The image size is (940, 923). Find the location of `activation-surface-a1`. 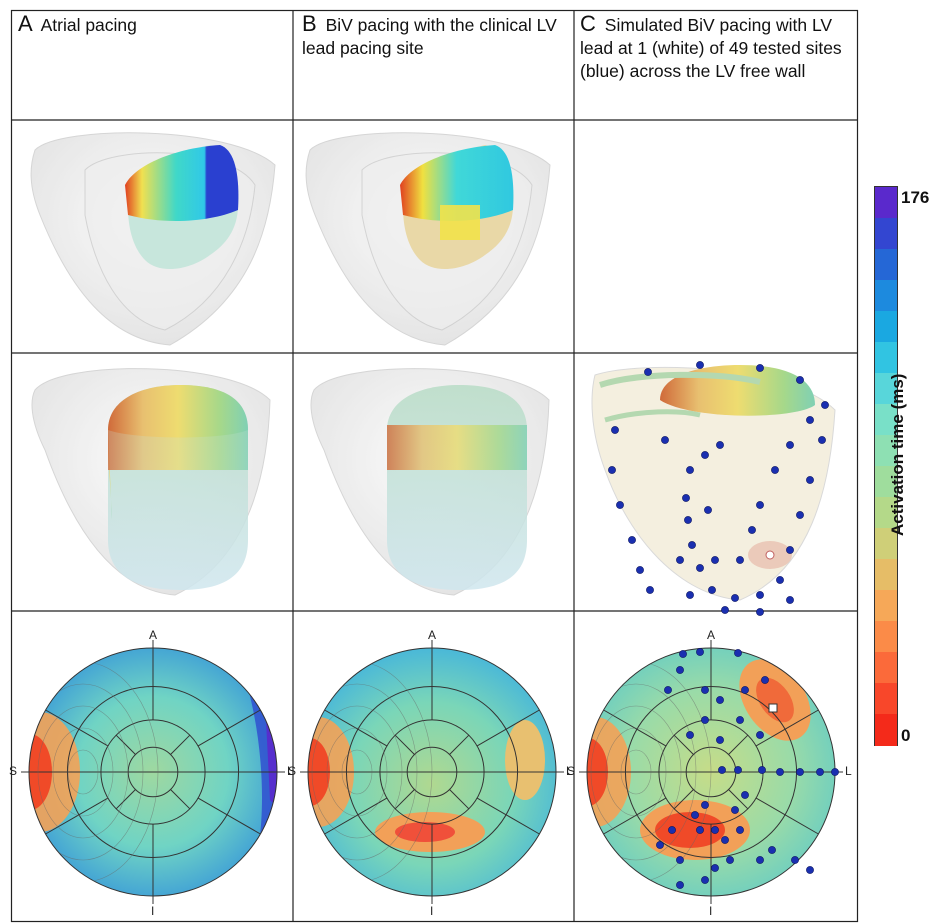

activation-surface-a1 is located at coordinates (182, 207).